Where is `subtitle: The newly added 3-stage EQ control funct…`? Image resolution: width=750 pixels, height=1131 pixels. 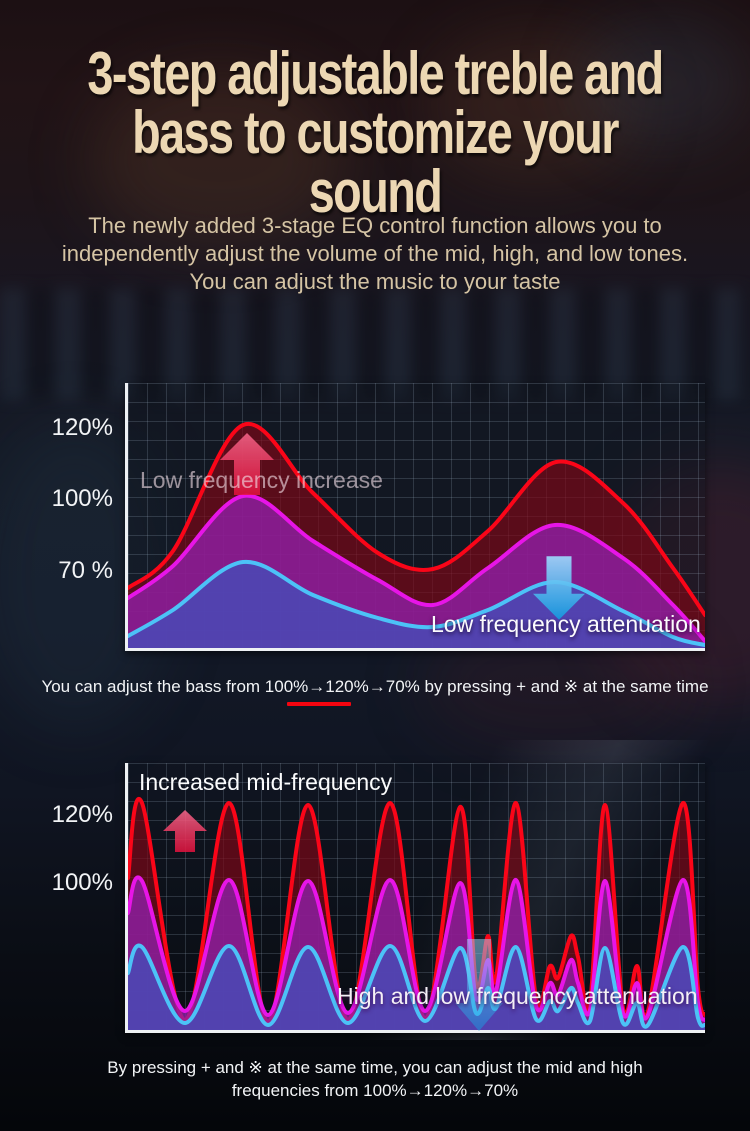 subtitle: The newly added 3-stage EQ control funct… is located at coordinates (375, 253).